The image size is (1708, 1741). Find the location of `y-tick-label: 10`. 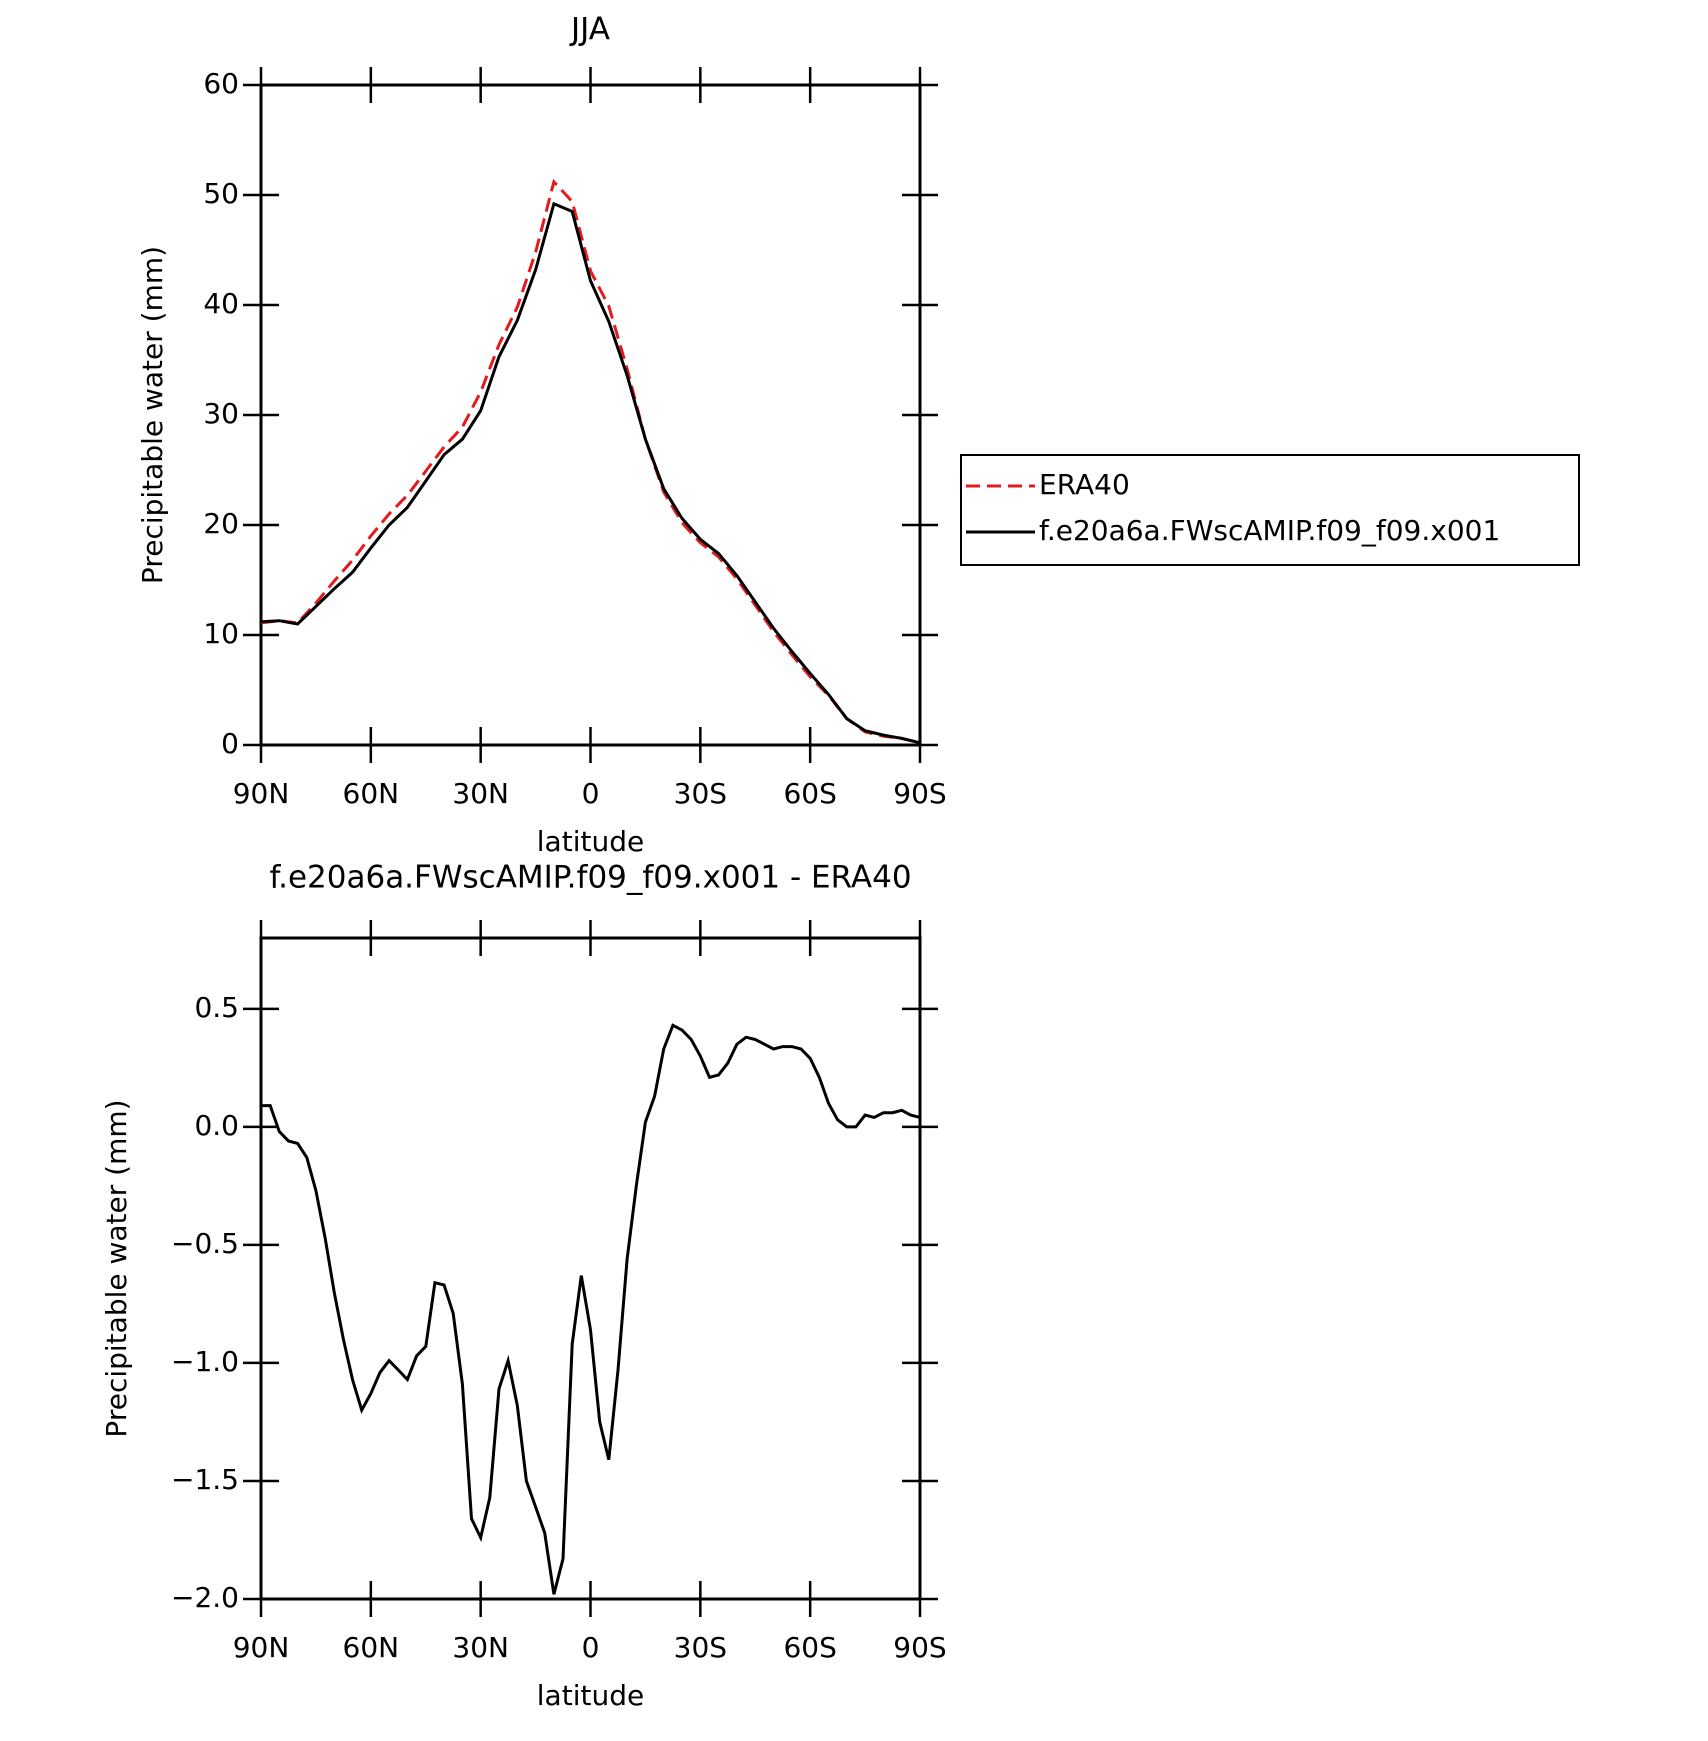

y-tick-label: 10 is located at coordinates (221, 633).